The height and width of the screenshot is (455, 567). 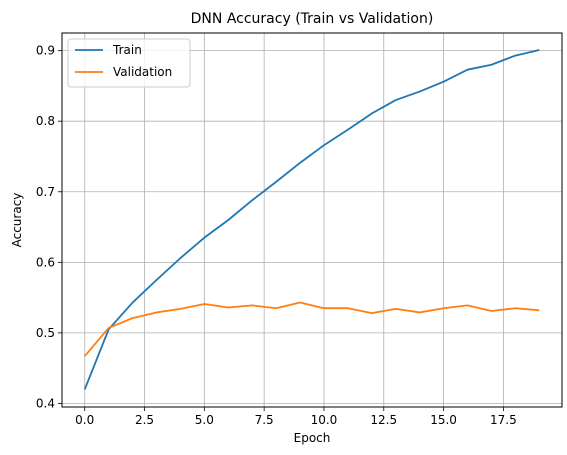 What do you see at coordinates (312, 329) in the screenshot?
I see `series-line-validation` at bounding box center [312, 329].